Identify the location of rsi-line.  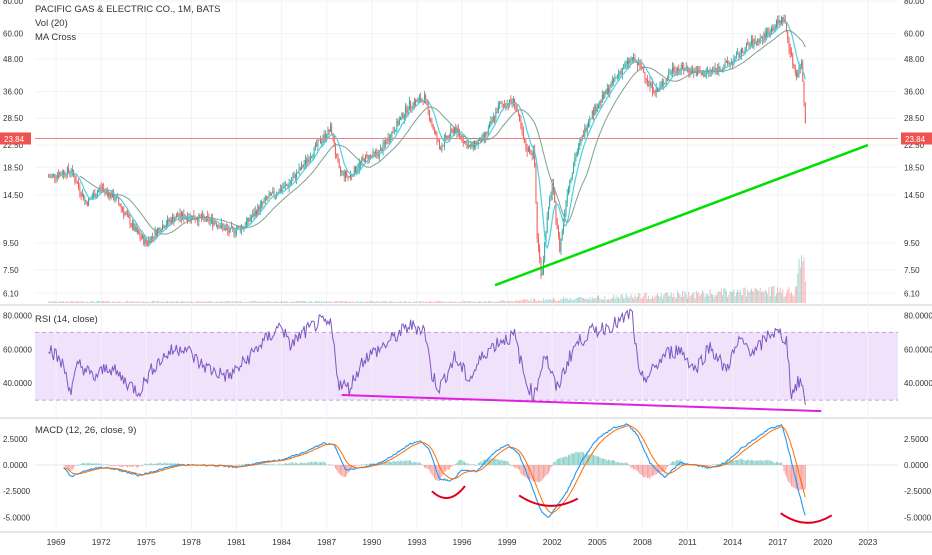
(427, 356).